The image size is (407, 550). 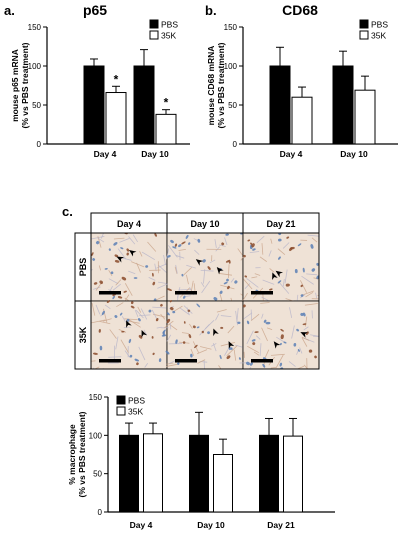 What do you see at coordinates (153, 473) in the screenshot?
I see `bar-35k-day4` at bounding box center [153, 473].